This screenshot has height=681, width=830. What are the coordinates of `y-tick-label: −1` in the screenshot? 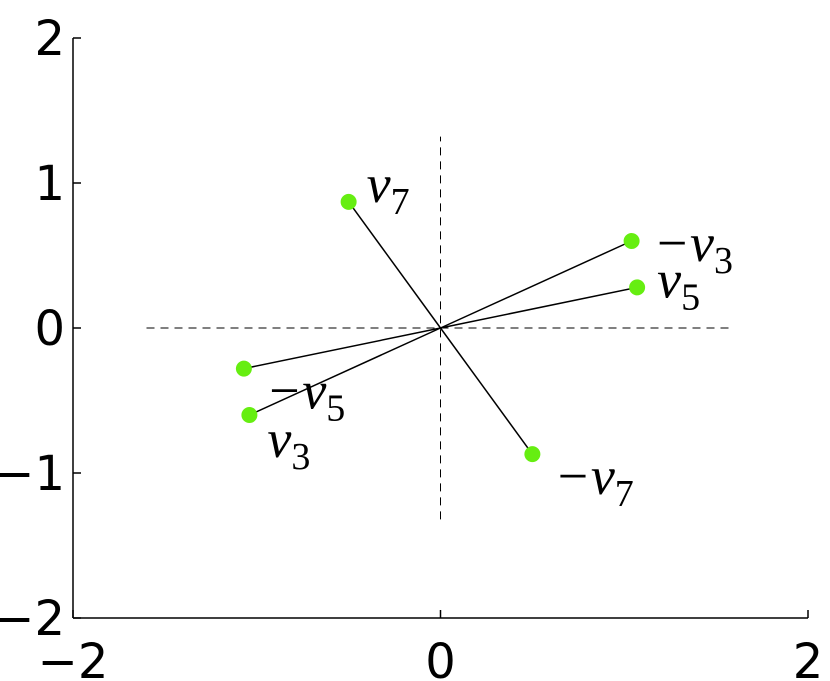 It's located at (32, 474).